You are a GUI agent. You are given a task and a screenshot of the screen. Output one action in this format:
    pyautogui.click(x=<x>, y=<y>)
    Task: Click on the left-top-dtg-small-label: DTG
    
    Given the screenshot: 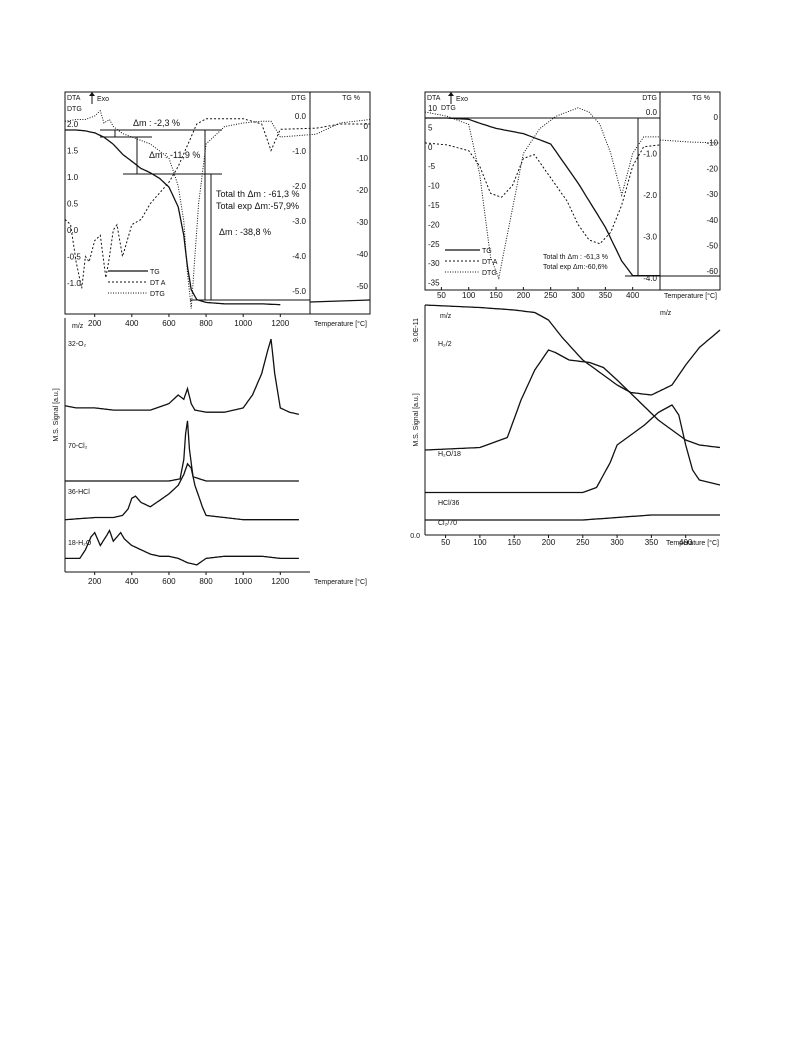 What is the action you would take?
    pyautogui.click(x=74, y=109)
    